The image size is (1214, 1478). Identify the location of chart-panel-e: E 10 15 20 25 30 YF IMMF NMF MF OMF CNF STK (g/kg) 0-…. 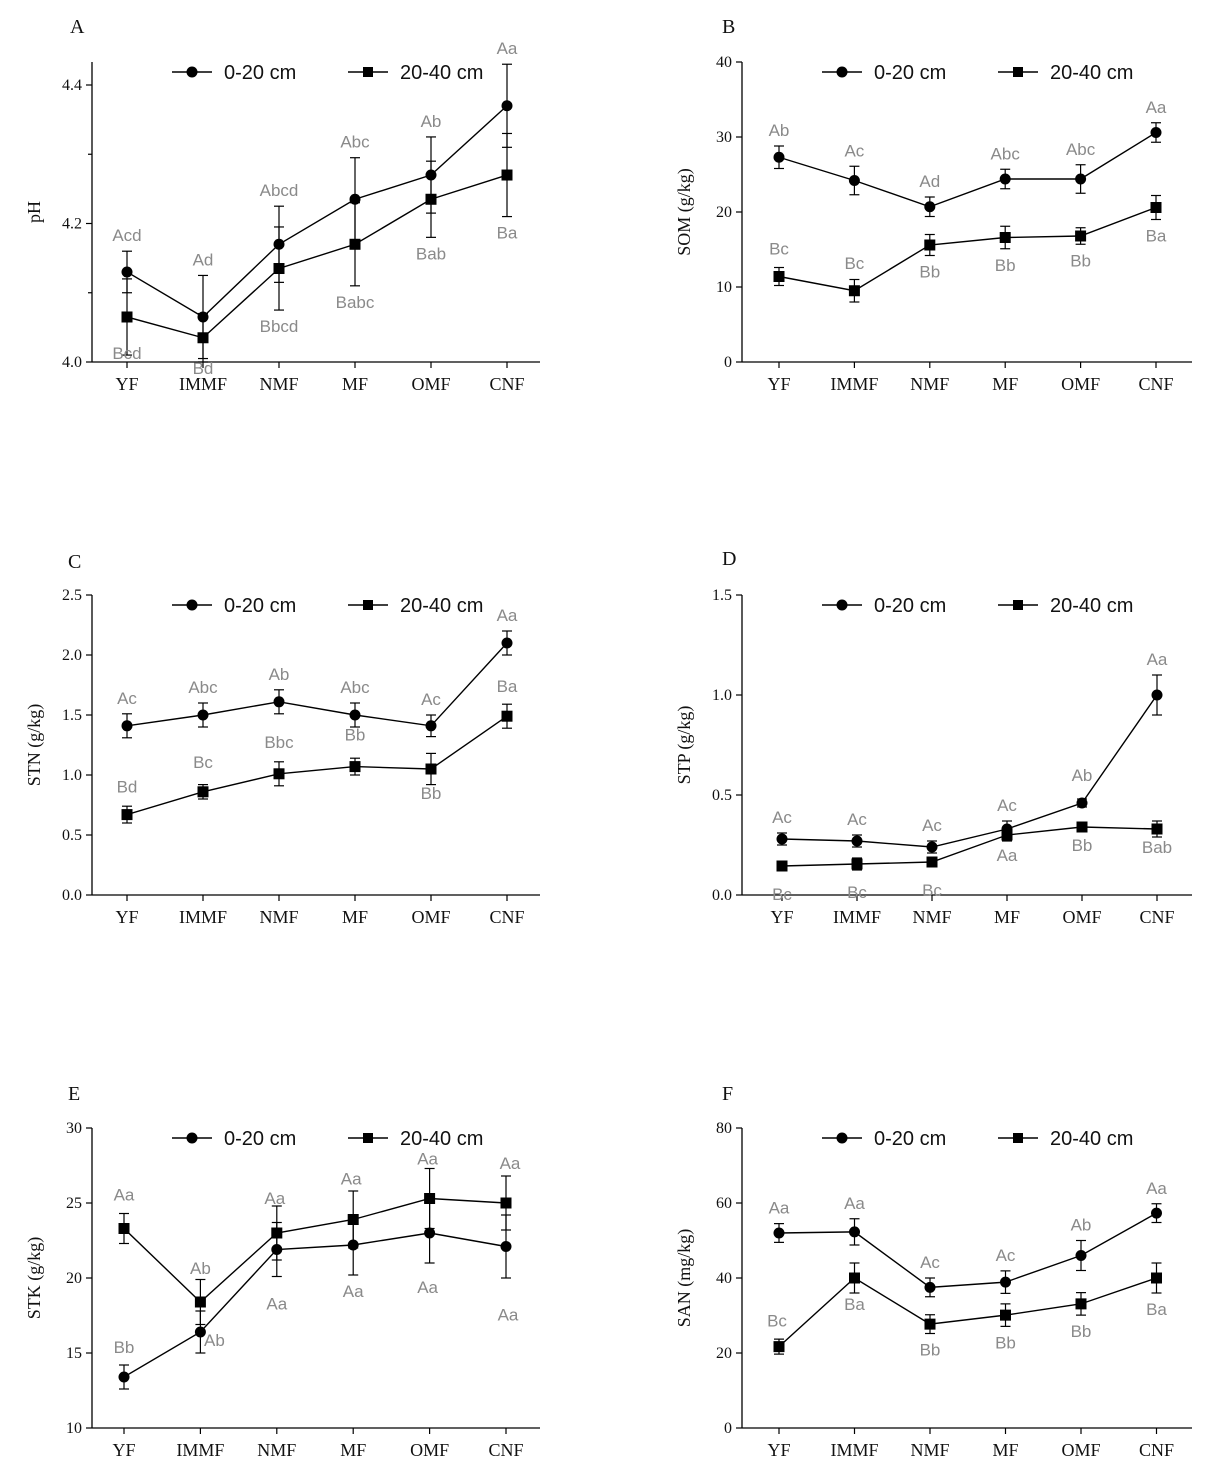
(282, 1271).